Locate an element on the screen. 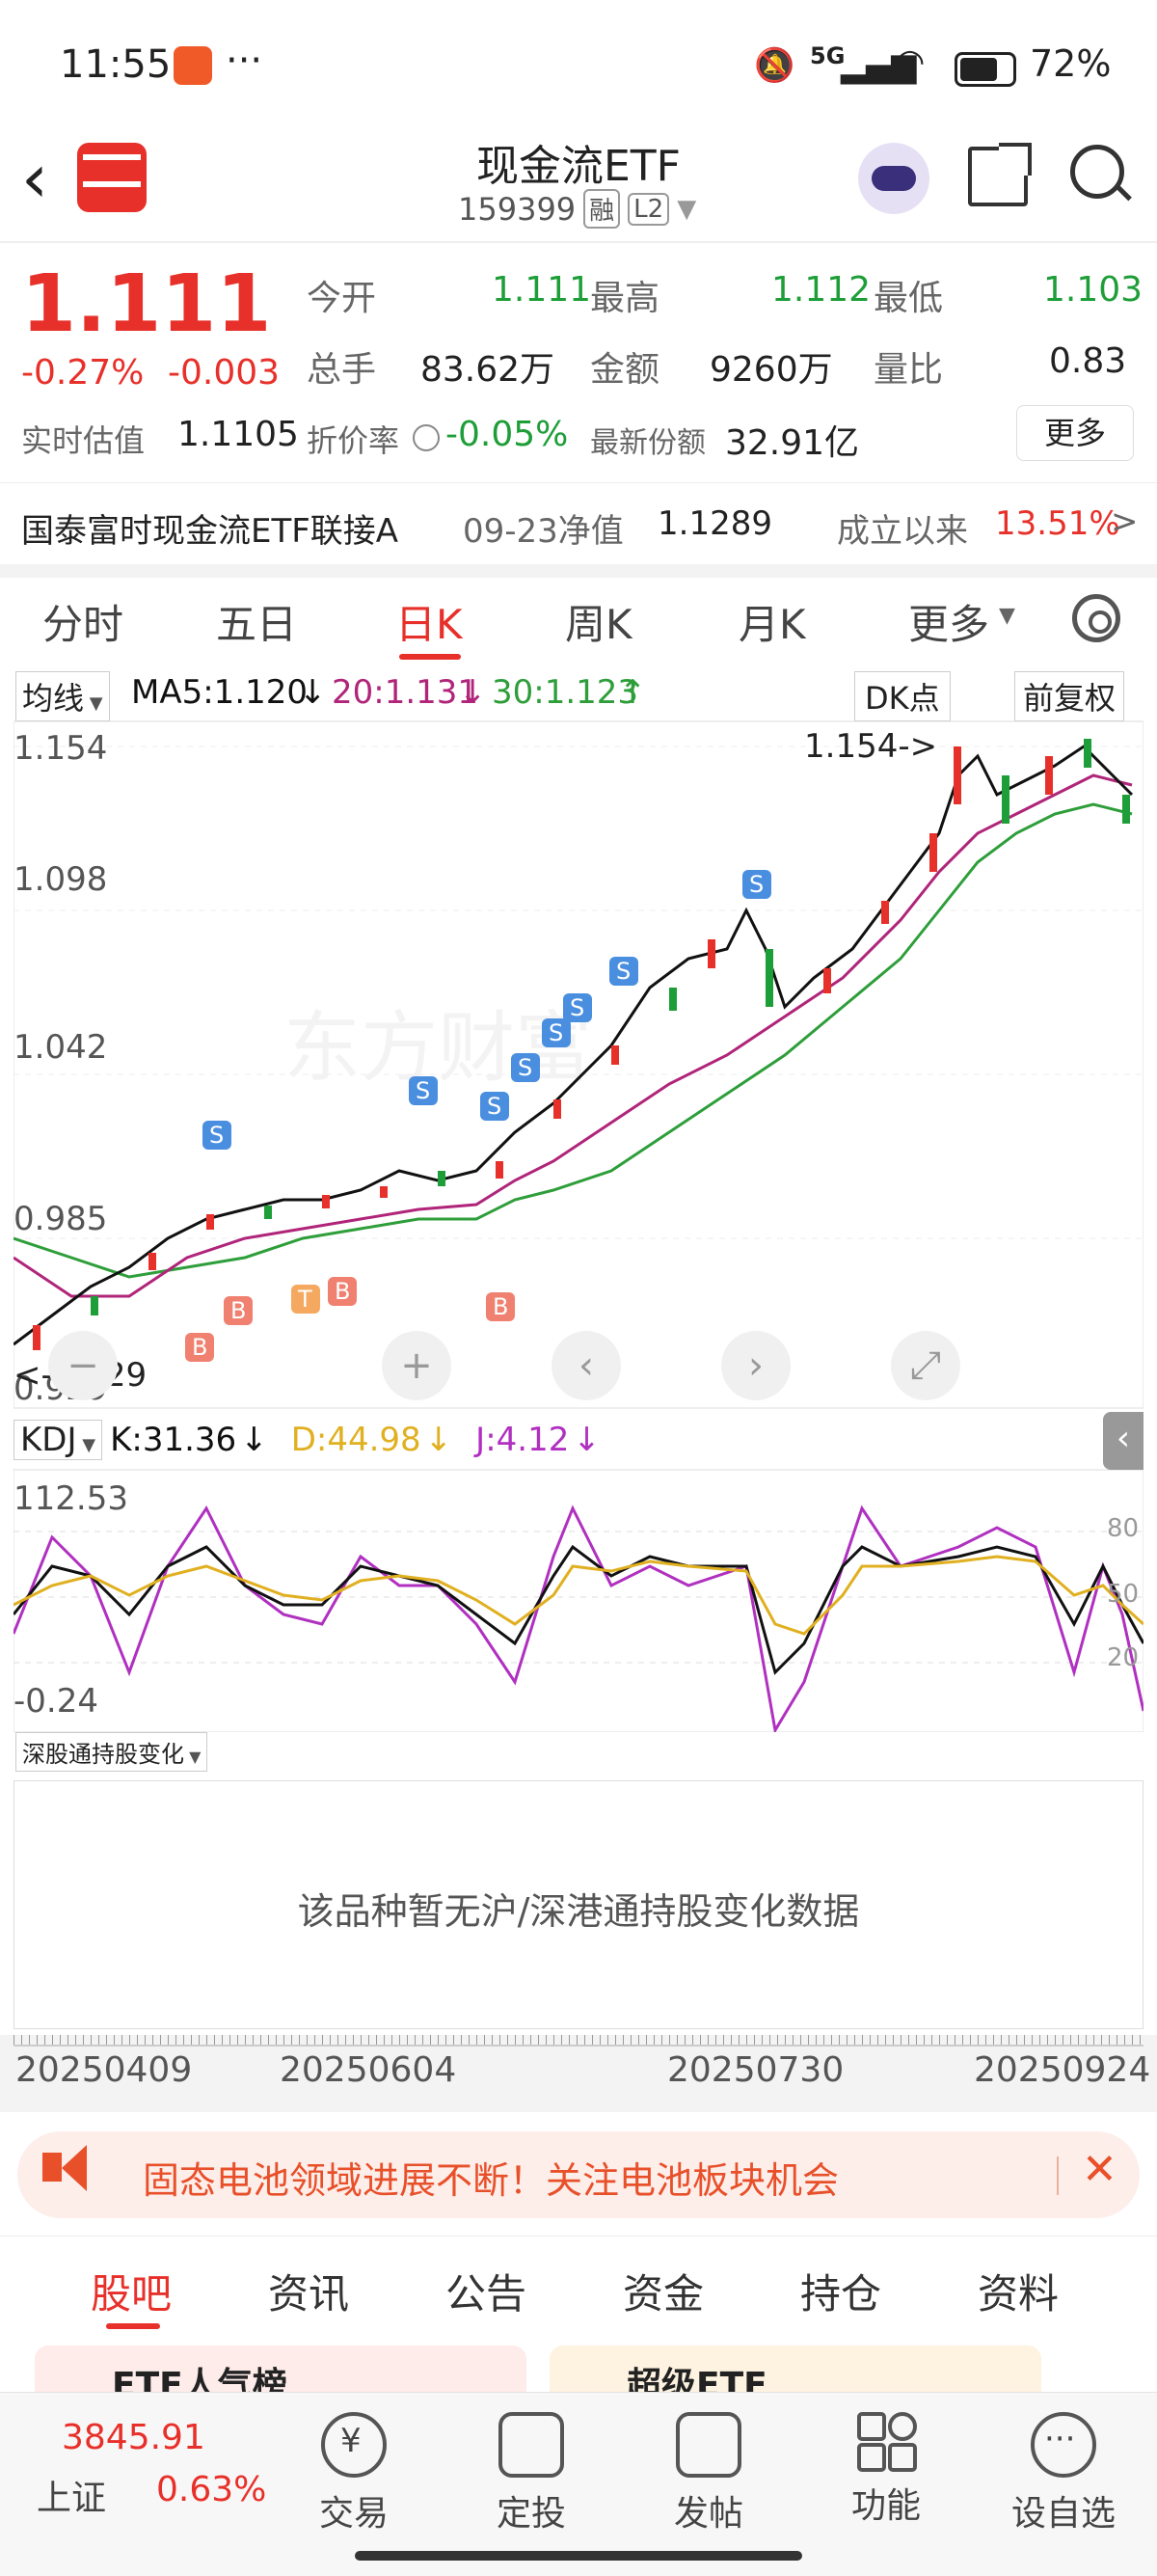 The image size is (1157, 2576). assistant-avatar is located at coordinates (893, 178).